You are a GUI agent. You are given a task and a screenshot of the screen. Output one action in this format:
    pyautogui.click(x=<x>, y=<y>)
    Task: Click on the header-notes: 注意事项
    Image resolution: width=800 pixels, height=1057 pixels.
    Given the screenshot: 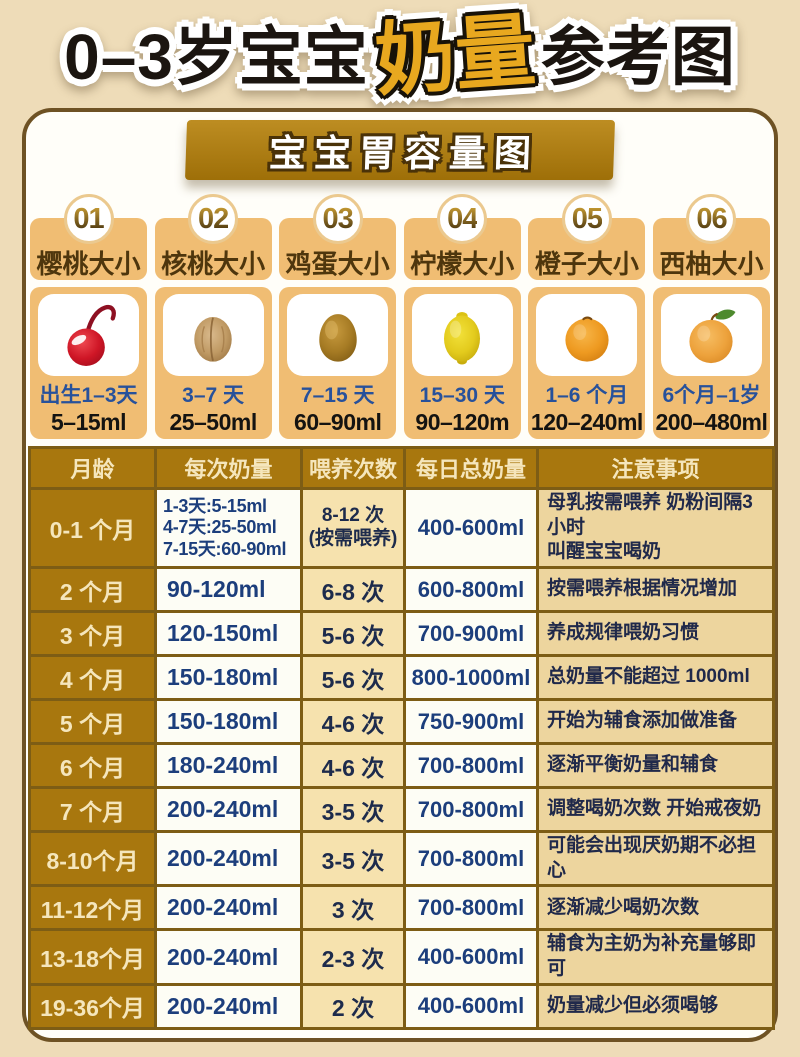 What is the action you would take?
    pyautogui.click(x=655, y=468)
    